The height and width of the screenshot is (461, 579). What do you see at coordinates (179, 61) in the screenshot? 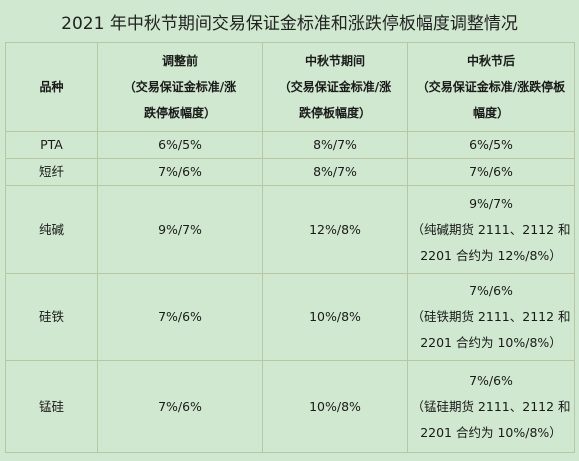
I see `header-before-line: 调整前` at bounding box center [179, 61].